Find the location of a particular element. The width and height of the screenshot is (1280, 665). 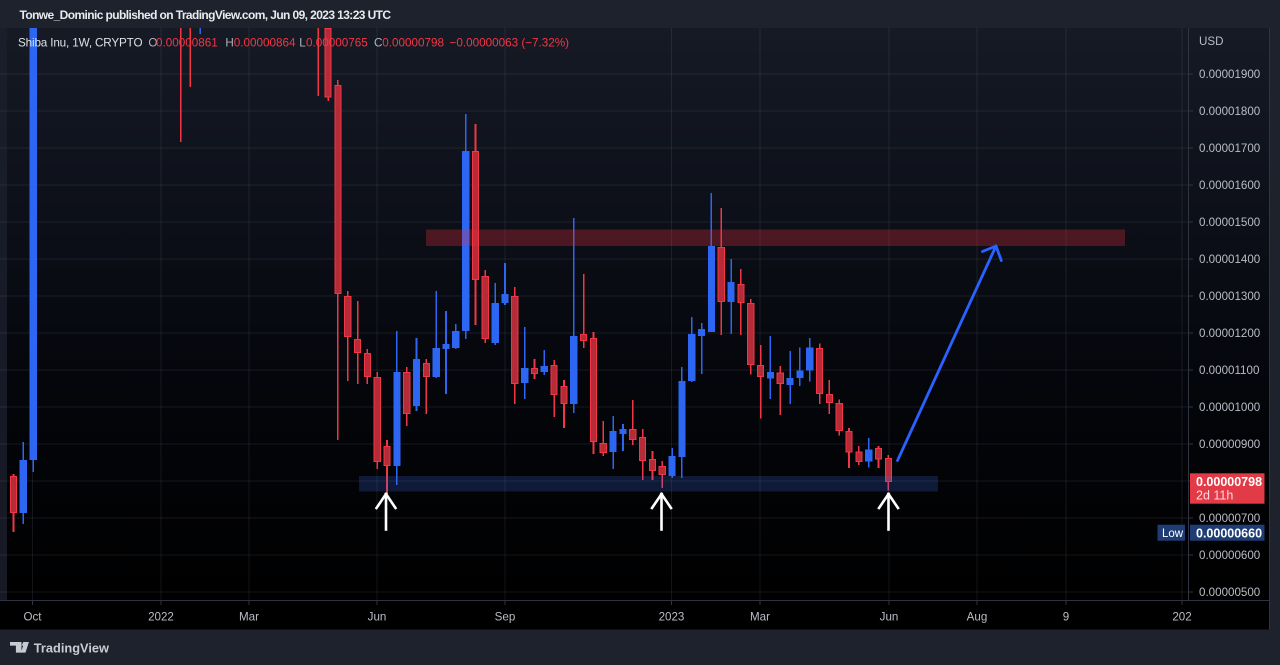

svg-text: 0.00000600 is located at coordinates (1229, 555).